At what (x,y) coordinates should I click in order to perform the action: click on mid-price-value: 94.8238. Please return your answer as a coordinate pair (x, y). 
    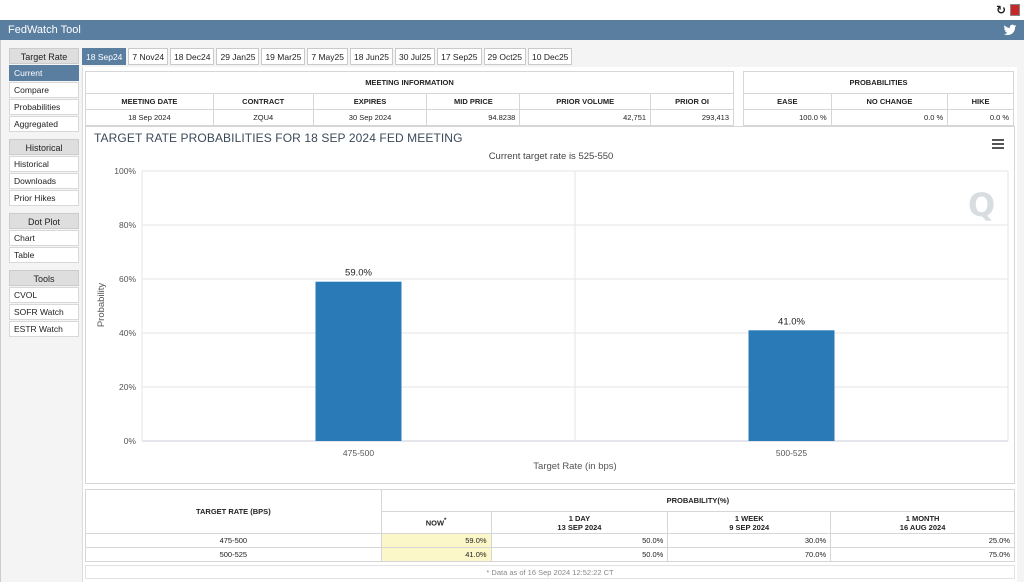
    Looking at the image, I should click on (473, 117).